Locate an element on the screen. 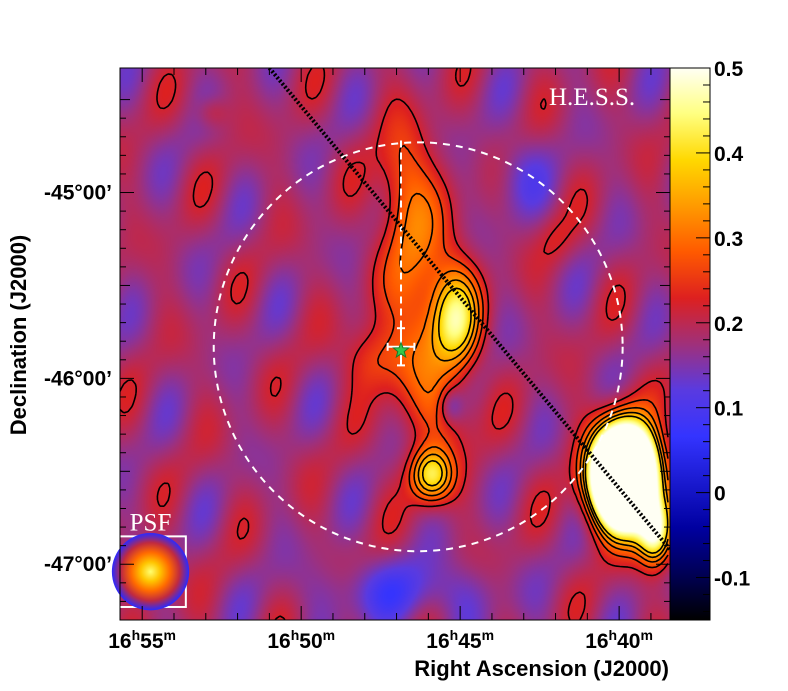  colorbar-tick-label-5: 0.3 is located at coordinates (728, 239).